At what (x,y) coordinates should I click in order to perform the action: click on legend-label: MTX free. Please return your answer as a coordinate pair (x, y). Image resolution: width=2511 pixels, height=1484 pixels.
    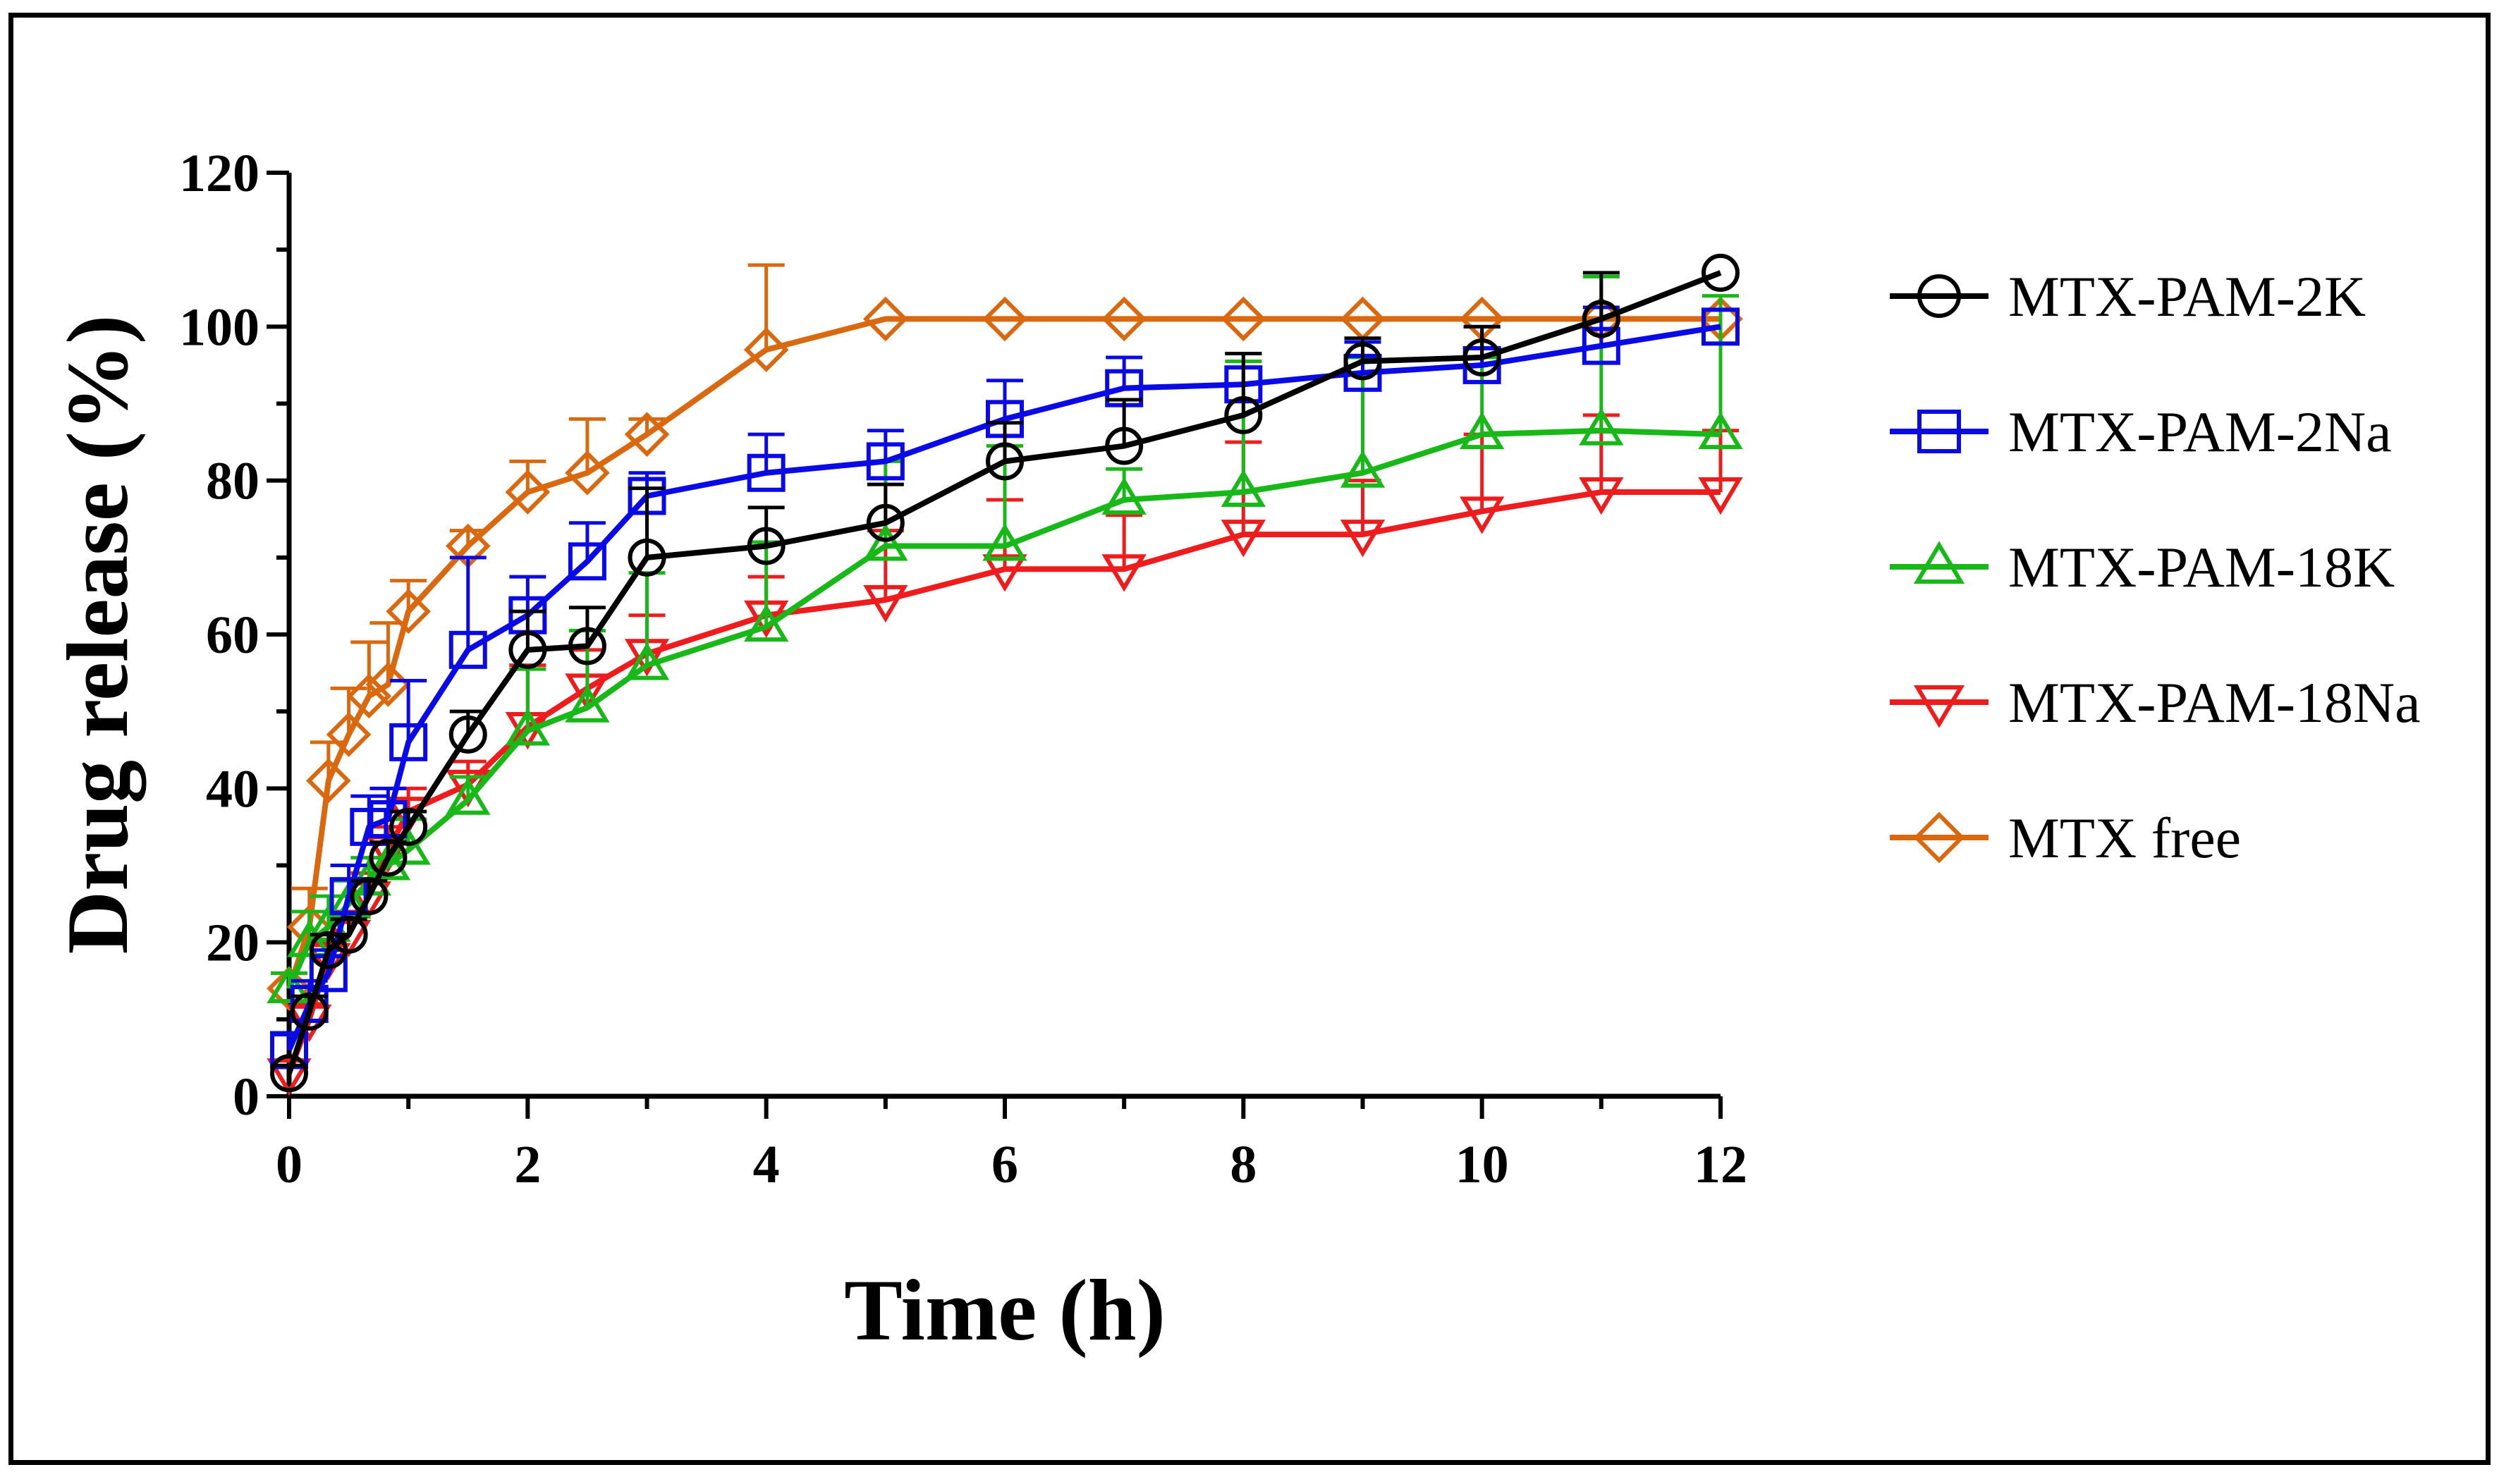
    Looking at the image, I should click on (2124, 838).